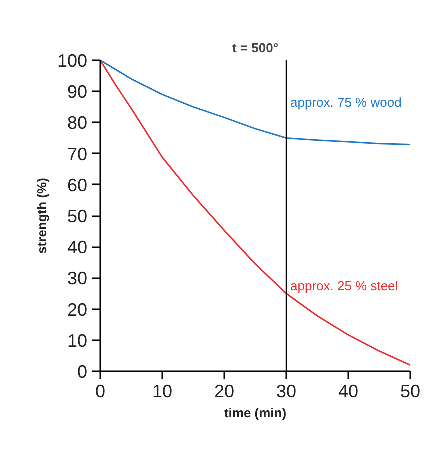 This screenshot has width=444, height=451. I want to click on y-tick-label: 90, so click(77, 92).